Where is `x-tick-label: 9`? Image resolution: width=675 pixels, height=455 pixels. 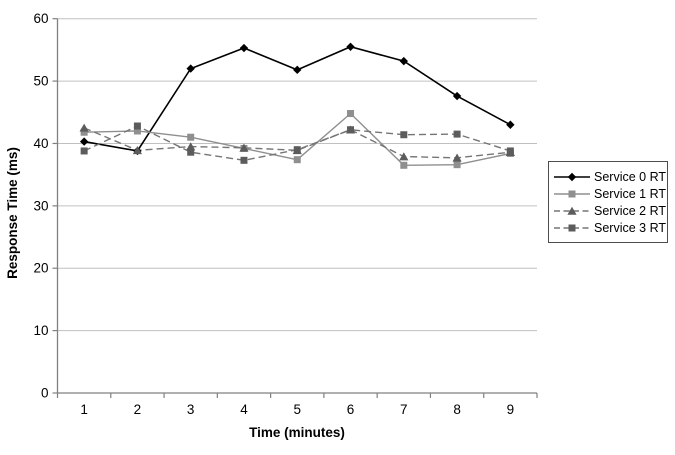 x-tick-label: 9 is located at coordinates (511, 409).